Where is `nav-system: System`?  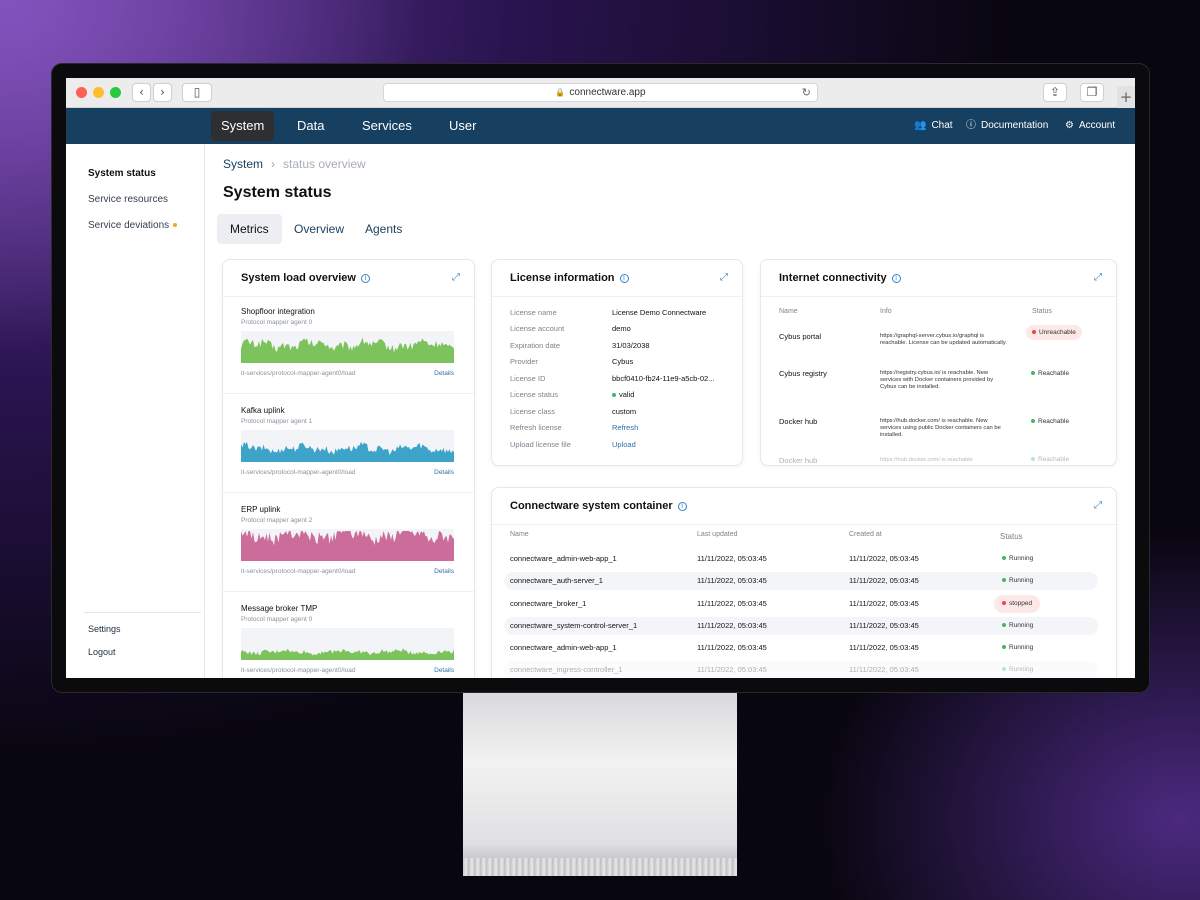
nav-system: System is located at coordinates (243, 126).